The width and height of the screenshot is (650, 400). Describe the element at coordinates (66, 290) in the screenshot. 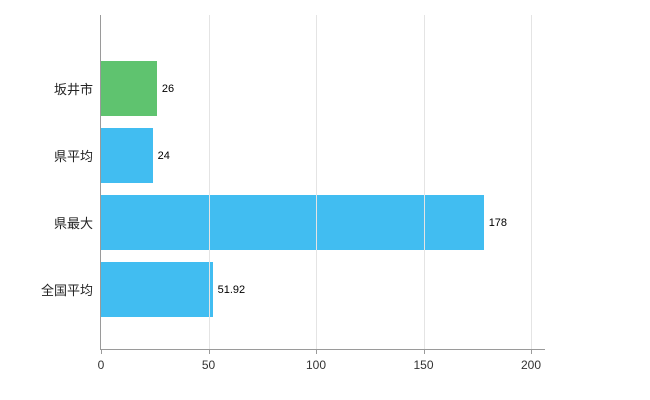

I see `category-label: 全国平均` at that location.